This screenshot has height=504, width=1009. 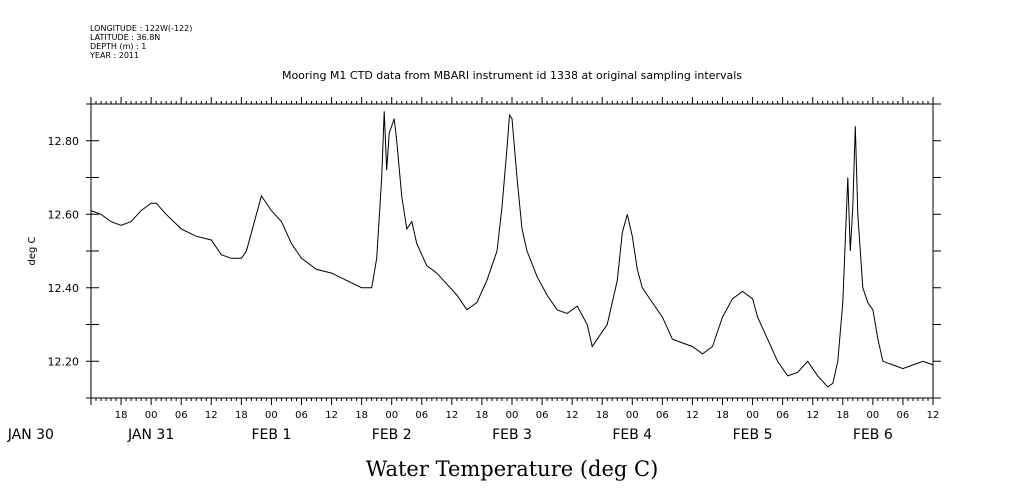 What do you see at coordinates (64, 361) in the screenshot?
I see `y-tick-label: 12.20` at bounding box center [64, 361].